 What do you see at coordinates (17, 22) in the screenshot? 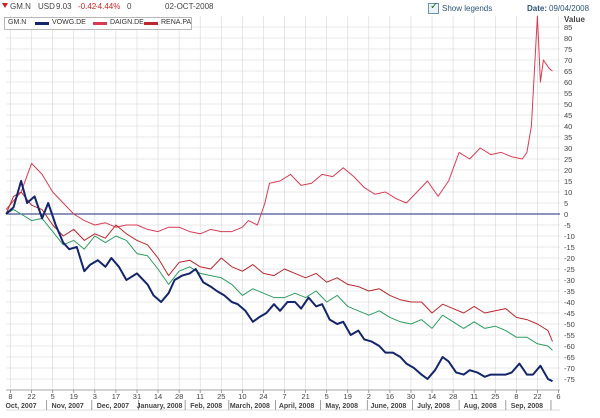
I see `legend-label-gm: GM.N` at bounding box center [17, 22].